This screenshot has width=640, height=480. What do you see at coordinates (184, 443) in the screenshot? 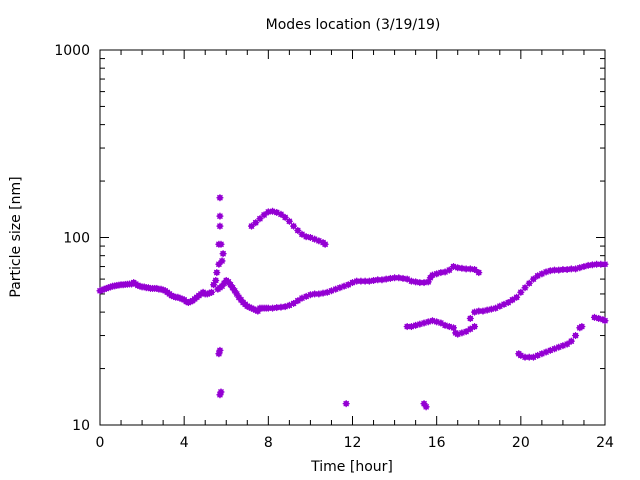
I see `x-tick-label: 4` at bounding box center [184, 443].